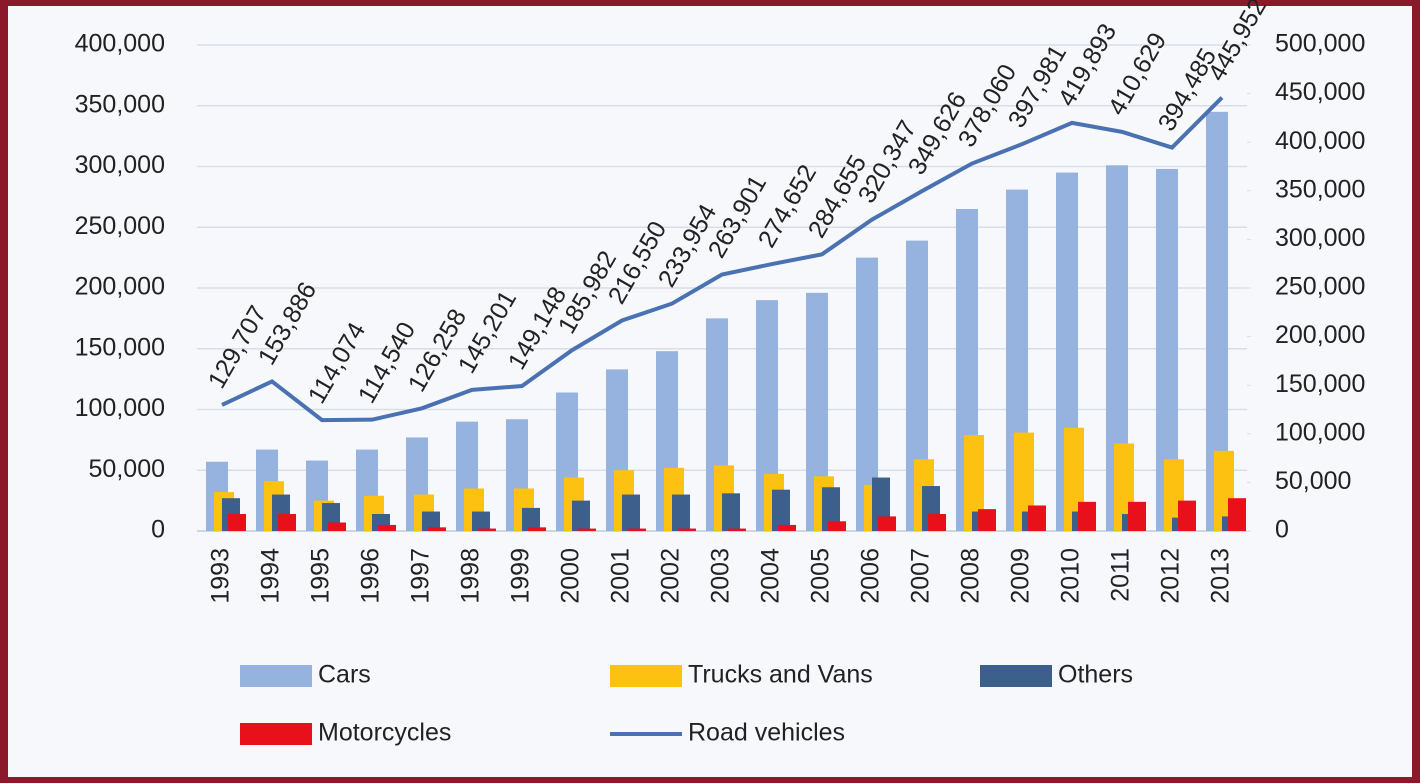 The image size is (1420, 783). What do you see at coordinates (780, 675) in the screenshot?
I see `legend-label: Trucks and Vans` at bounding box center [780, 675].